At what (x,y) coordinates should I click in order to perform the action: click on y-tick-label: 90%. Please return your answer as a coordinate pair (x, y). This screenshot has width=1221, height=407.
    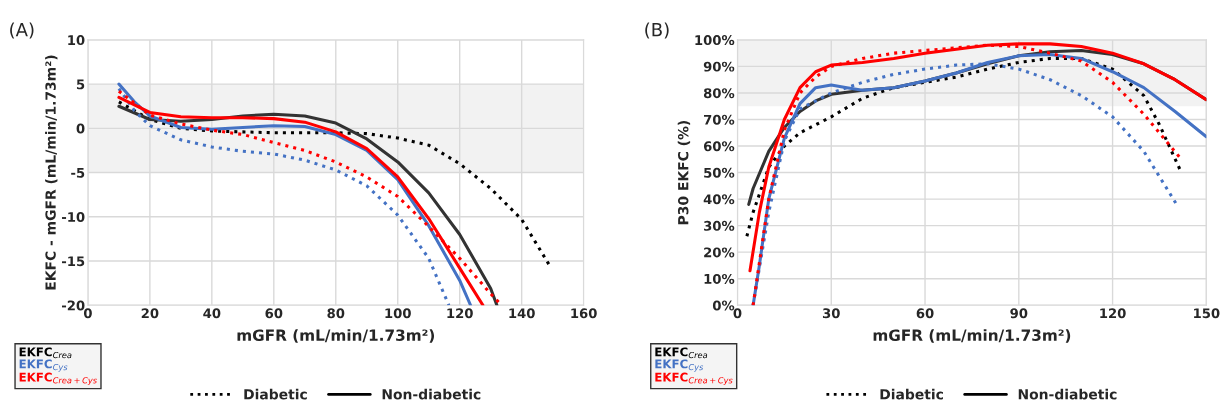
    Looking at the image, I should click on (719, 66).